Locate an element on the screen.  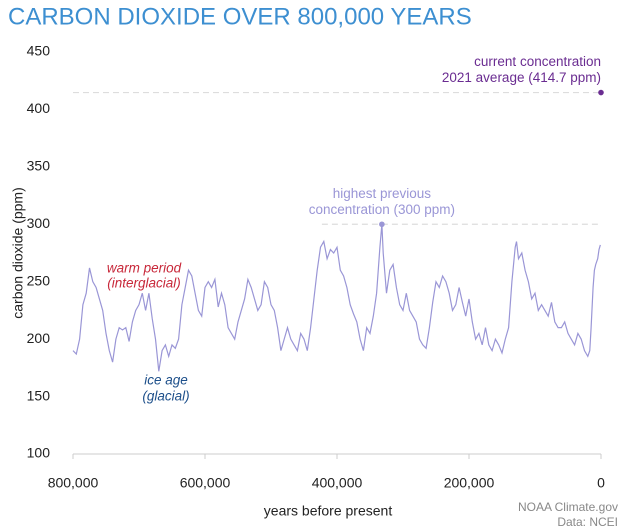
x-tick-label: 400,000 is located at coordinates (337, 483).